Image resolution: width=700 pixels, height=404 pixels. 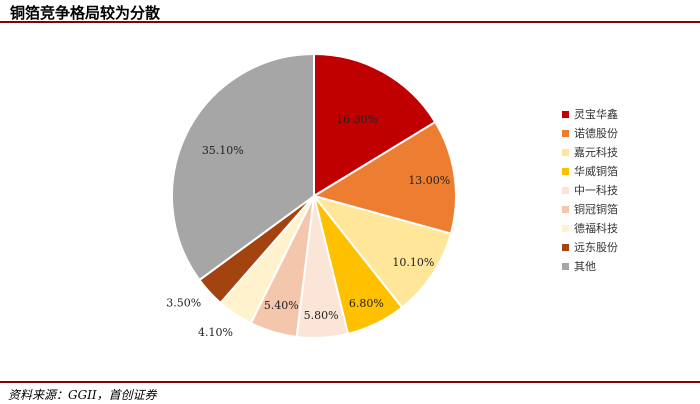 I want to click on slice-data-label: 4.10%, so click(x=215, y=332).